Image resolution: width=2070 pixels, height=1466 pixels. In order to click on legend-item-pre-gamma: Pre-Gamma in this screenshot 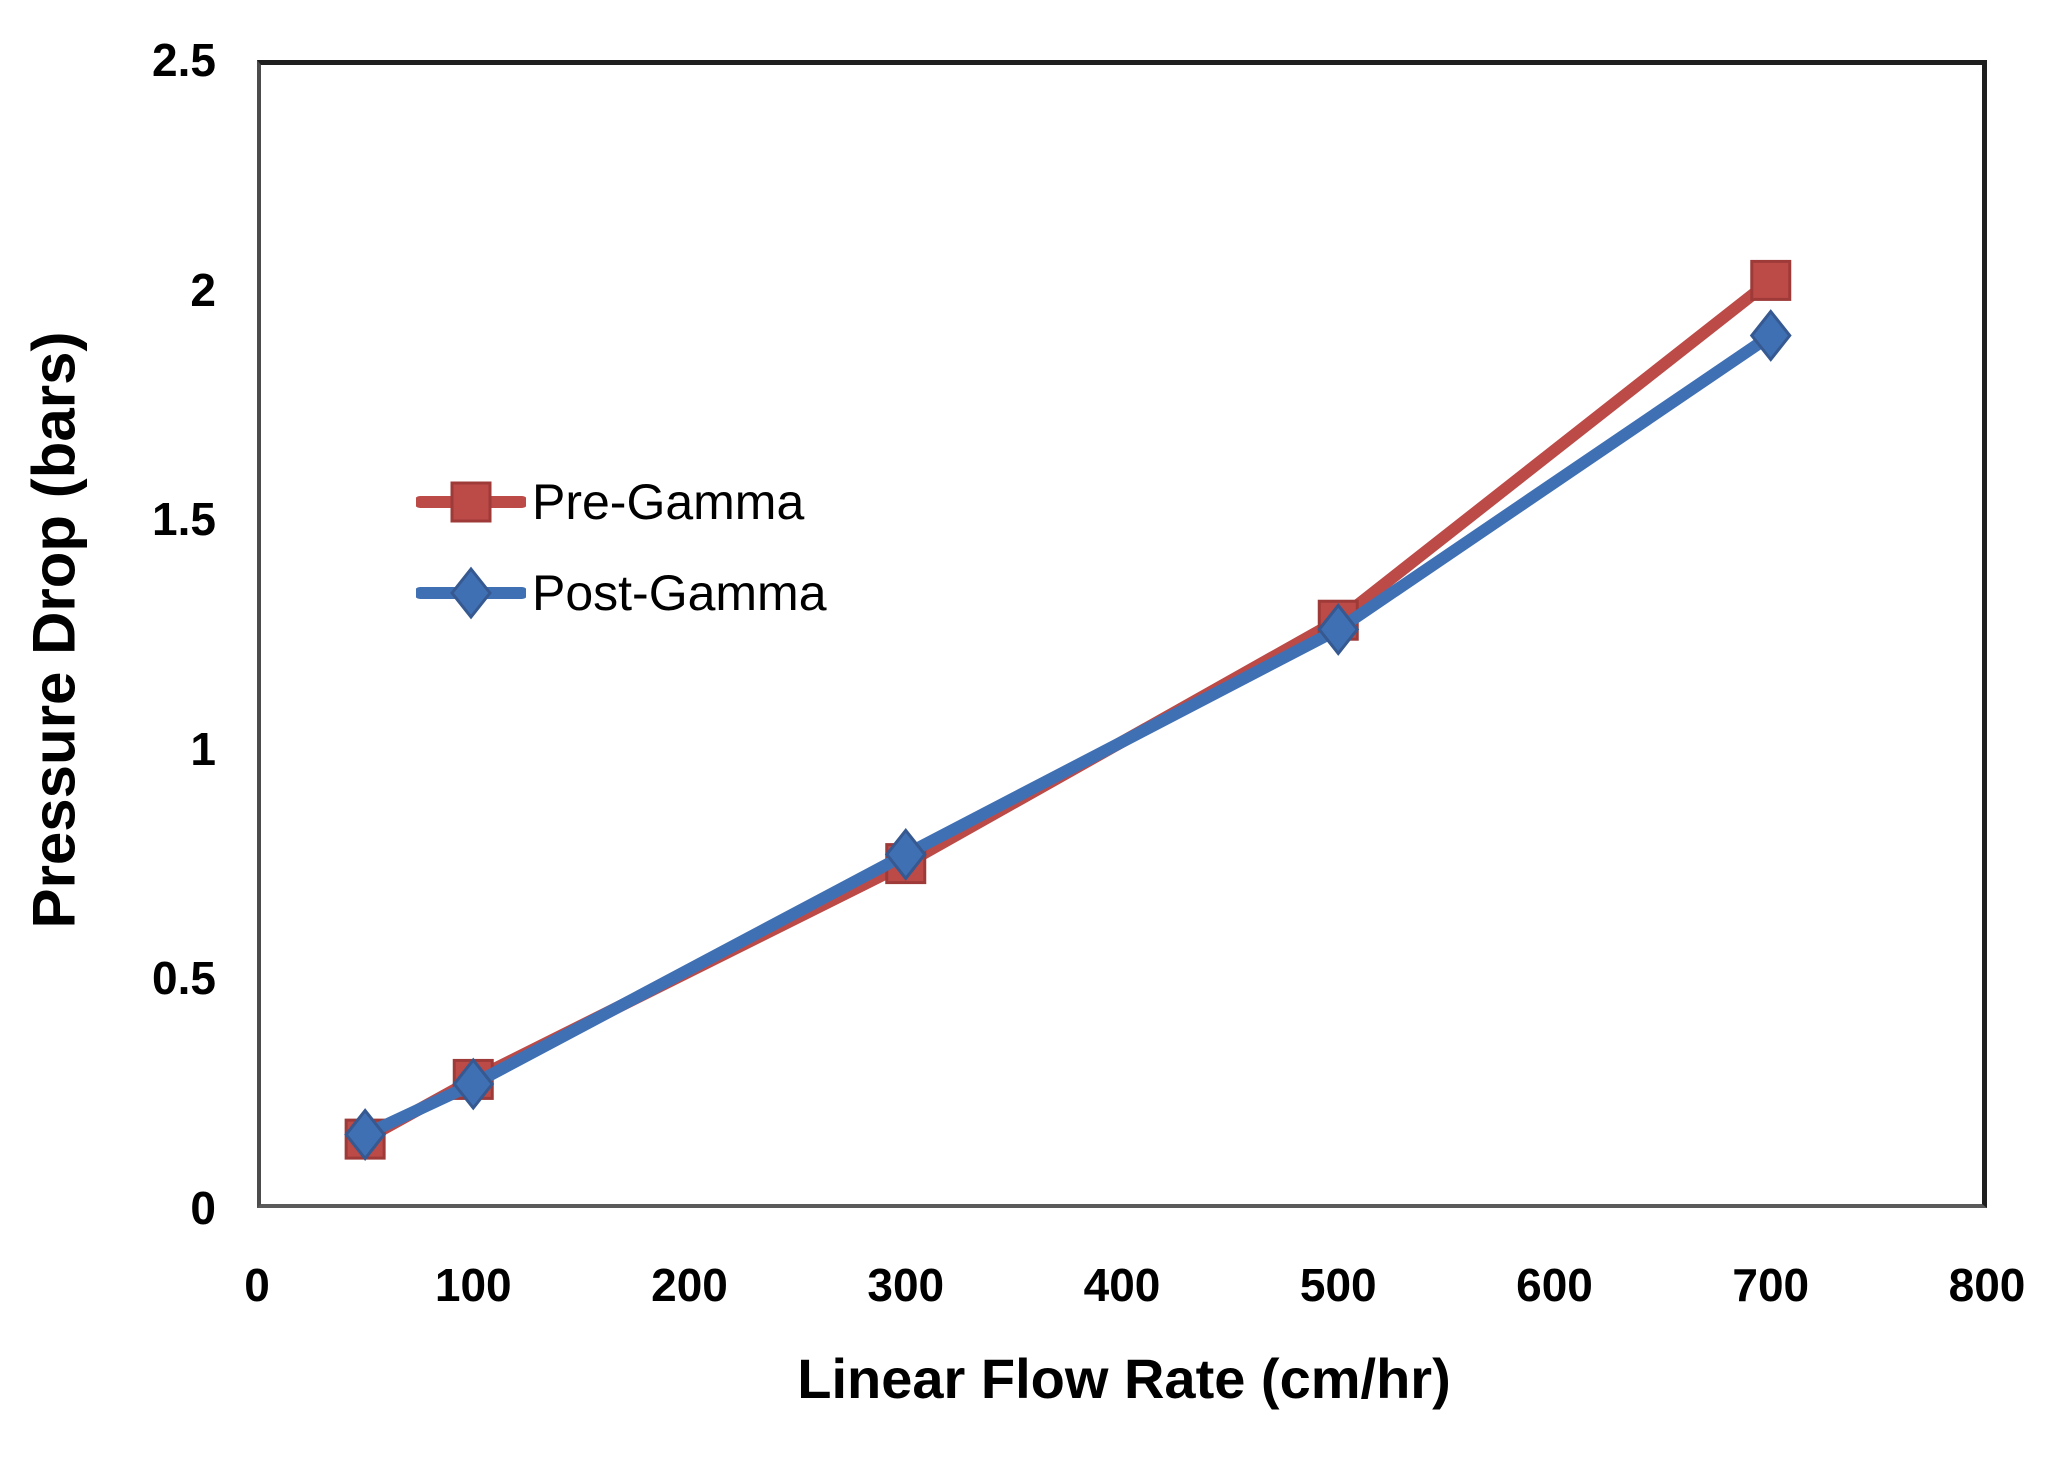, I will do `click(621, 501)`.